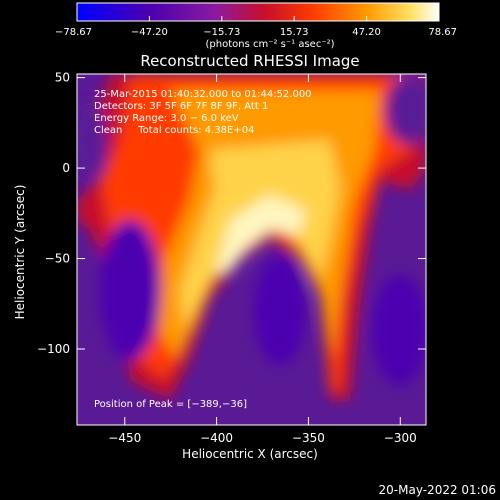 This screenshot has width=500, height=500. I want to click on annotation-peak-position: Position of Peak = [−389,−36], so click(170, 404).